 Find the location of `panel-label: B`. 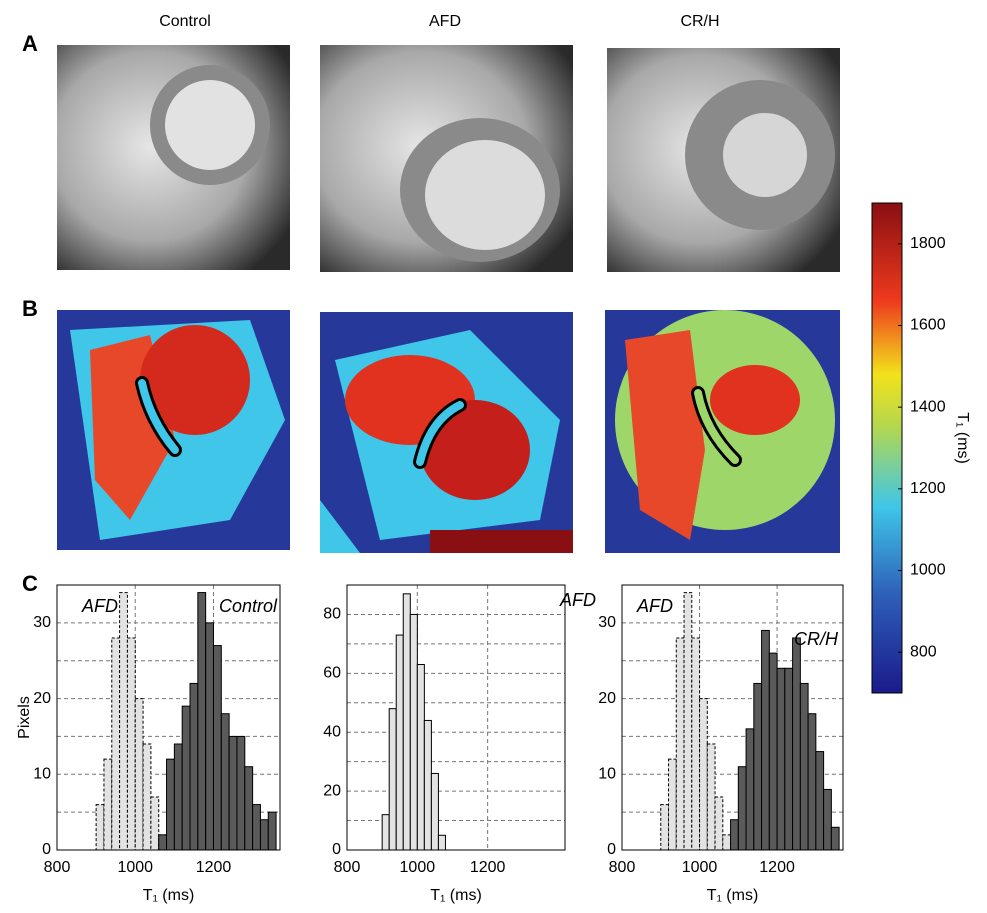

panel-label: B is located at coordinates (30, 308).